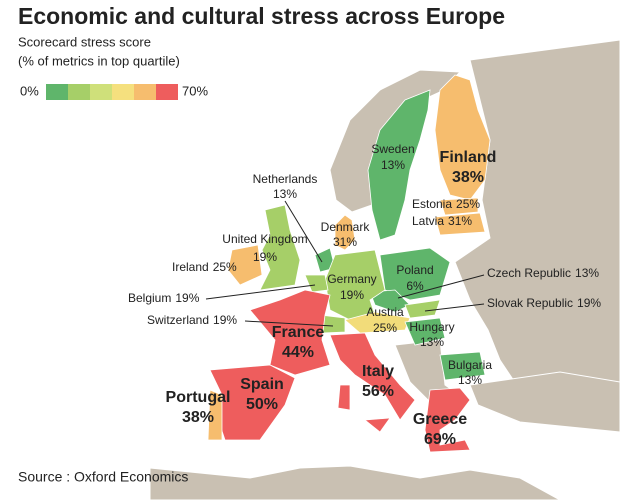 This screenshot has width=620, height=500. What do you see at coordinates (149, 298) in the screenshot?
I see `country-name: Belgium` at bounding box center [149, 298].